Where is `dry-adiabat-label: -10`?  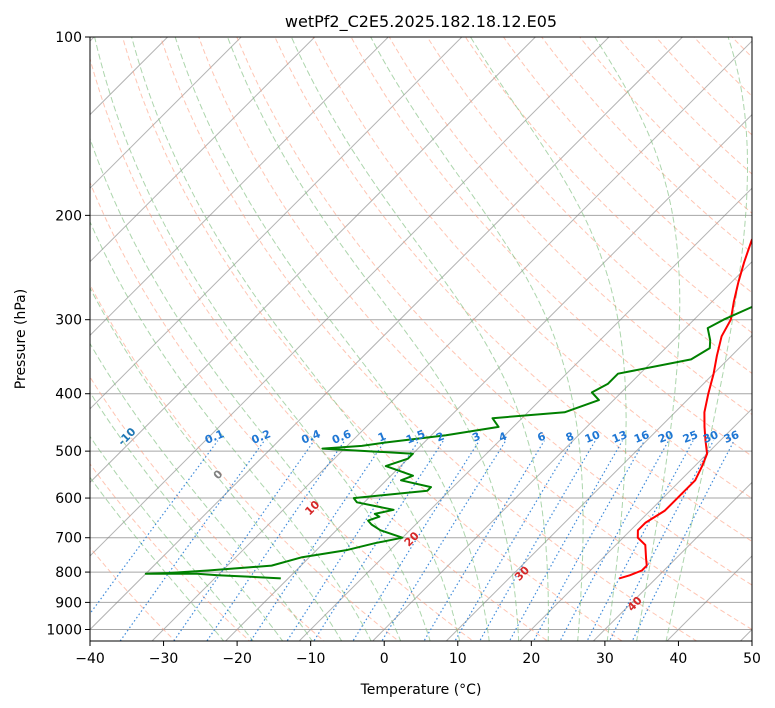
dry-adiabat-label: -10 is located at coordinates (126, 436).